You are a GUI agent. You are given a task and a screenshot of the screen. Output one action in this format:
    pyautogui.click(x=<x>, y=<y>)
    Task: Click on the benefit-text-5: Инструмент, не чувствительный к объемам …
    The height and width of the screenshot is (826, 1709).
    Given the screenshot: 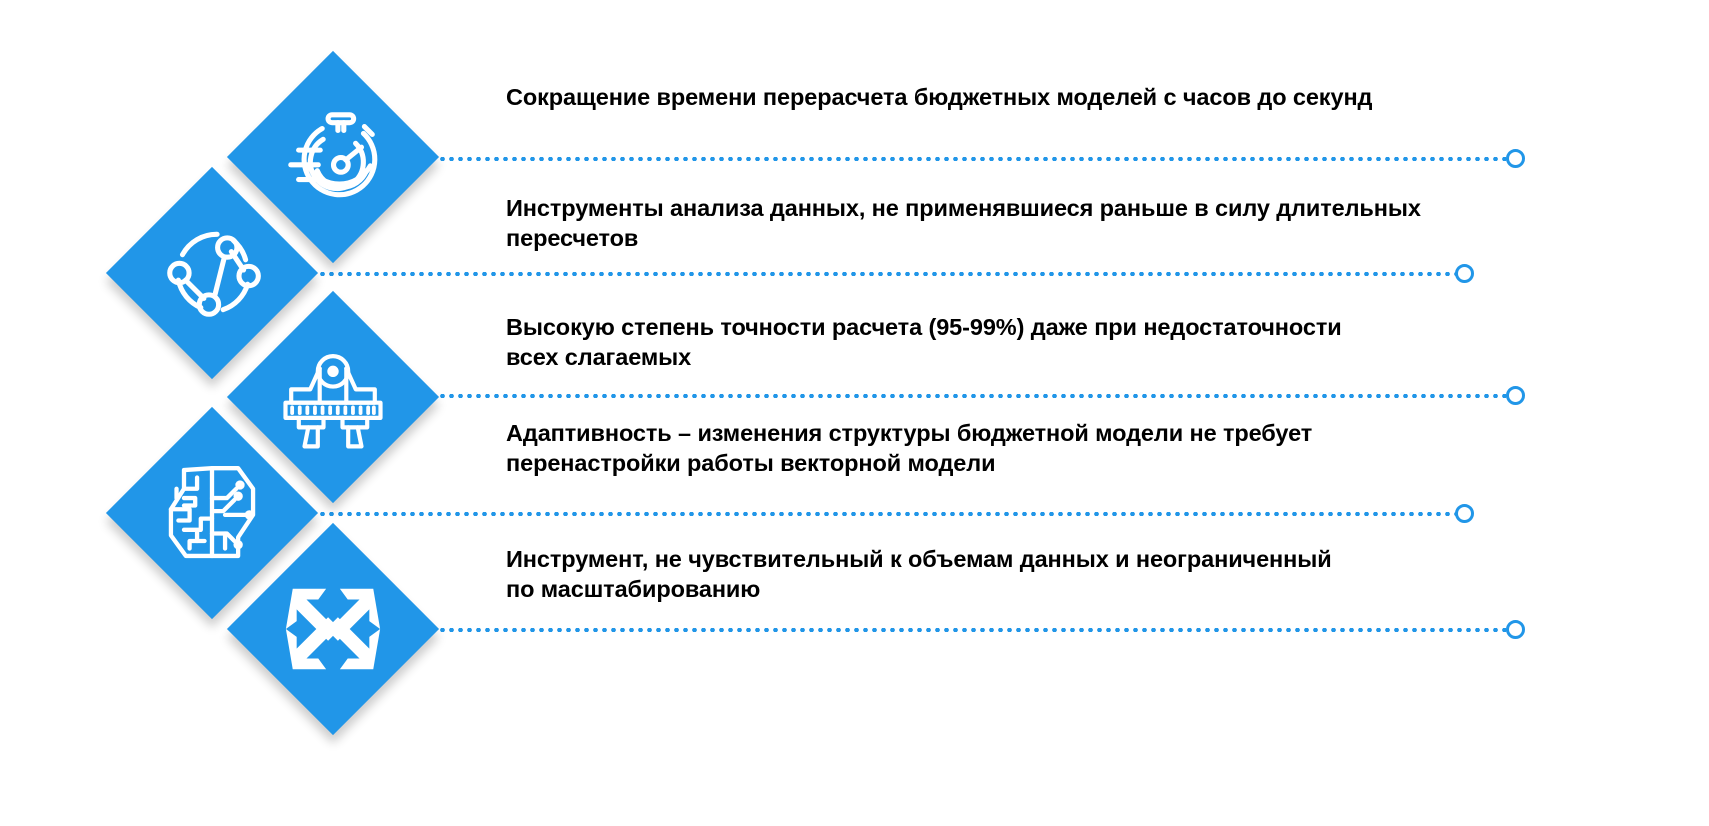 What is the action you would take?
    pyautogui.click(x=919, y=574)
    